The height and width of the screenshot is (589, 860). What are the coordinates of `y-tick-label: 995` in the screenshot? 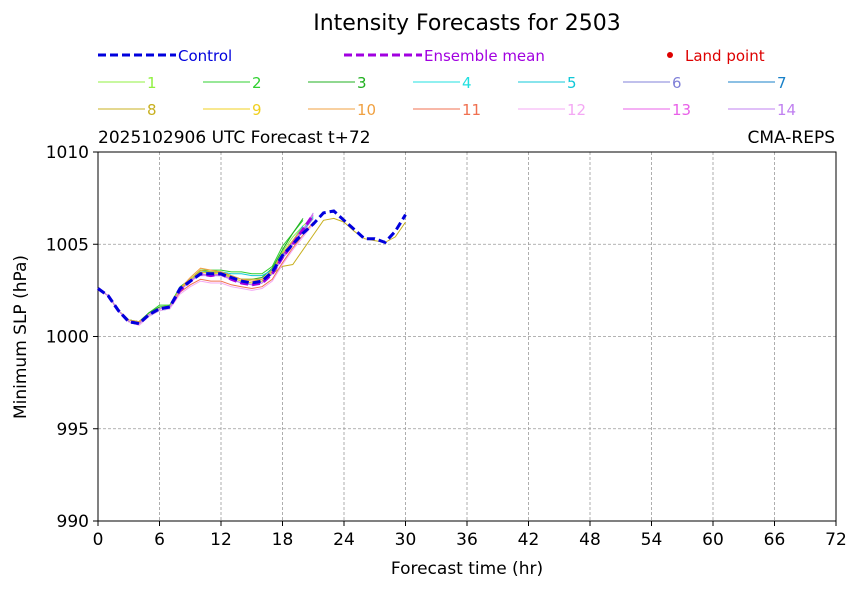 It's located at (73, 430).